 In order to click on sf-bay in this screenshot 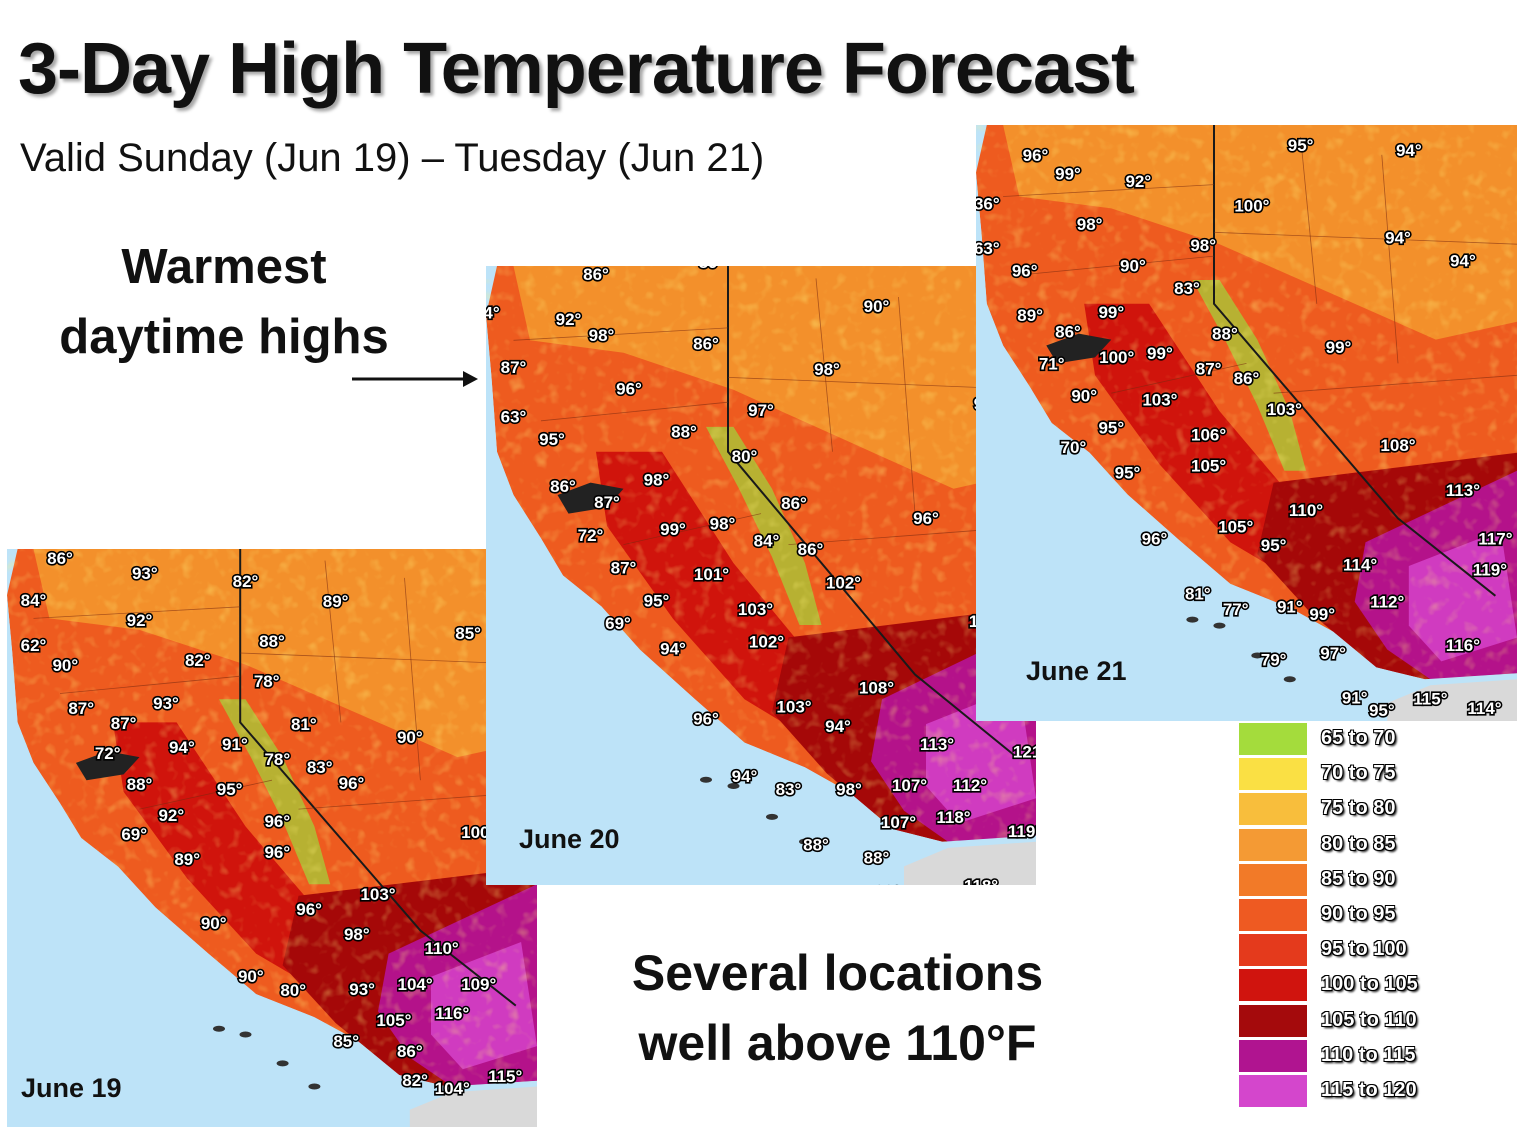, I will do `click(1079, 348)`.